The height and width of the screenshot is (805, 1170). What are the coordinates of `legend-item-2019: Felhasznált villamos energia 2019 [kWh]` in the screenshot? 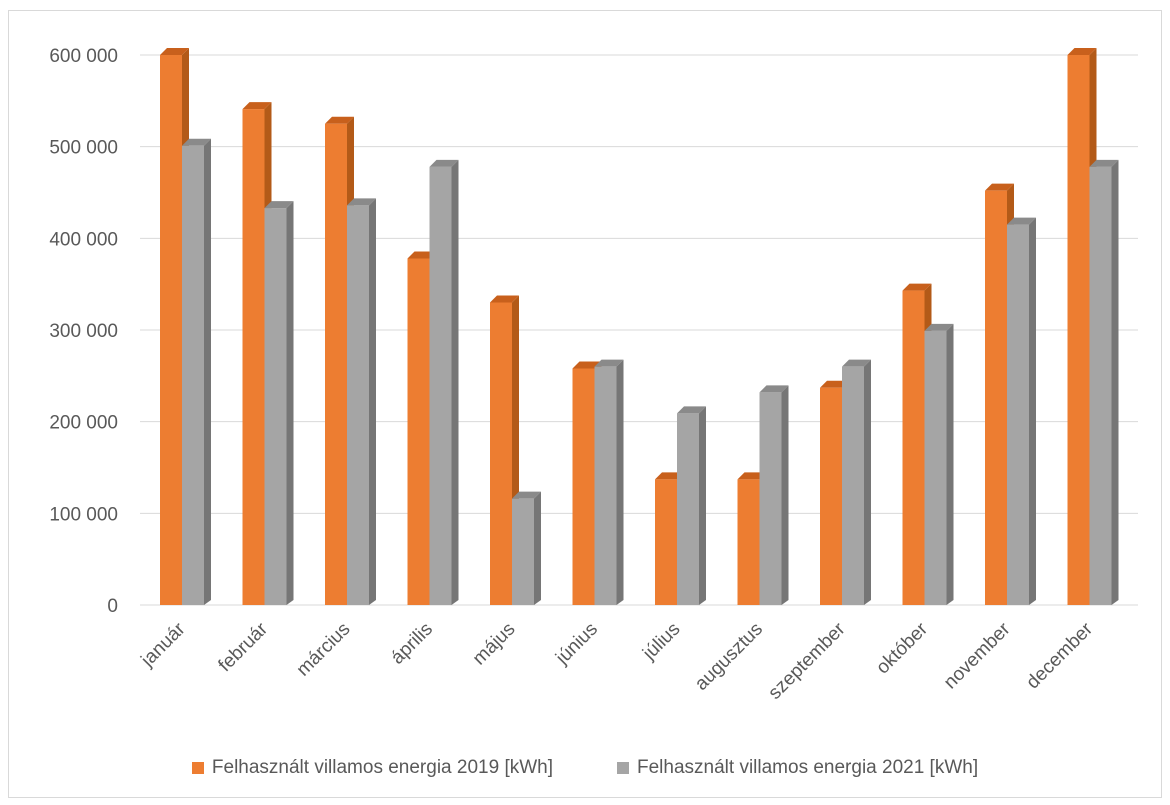 It's located at (372, 768).